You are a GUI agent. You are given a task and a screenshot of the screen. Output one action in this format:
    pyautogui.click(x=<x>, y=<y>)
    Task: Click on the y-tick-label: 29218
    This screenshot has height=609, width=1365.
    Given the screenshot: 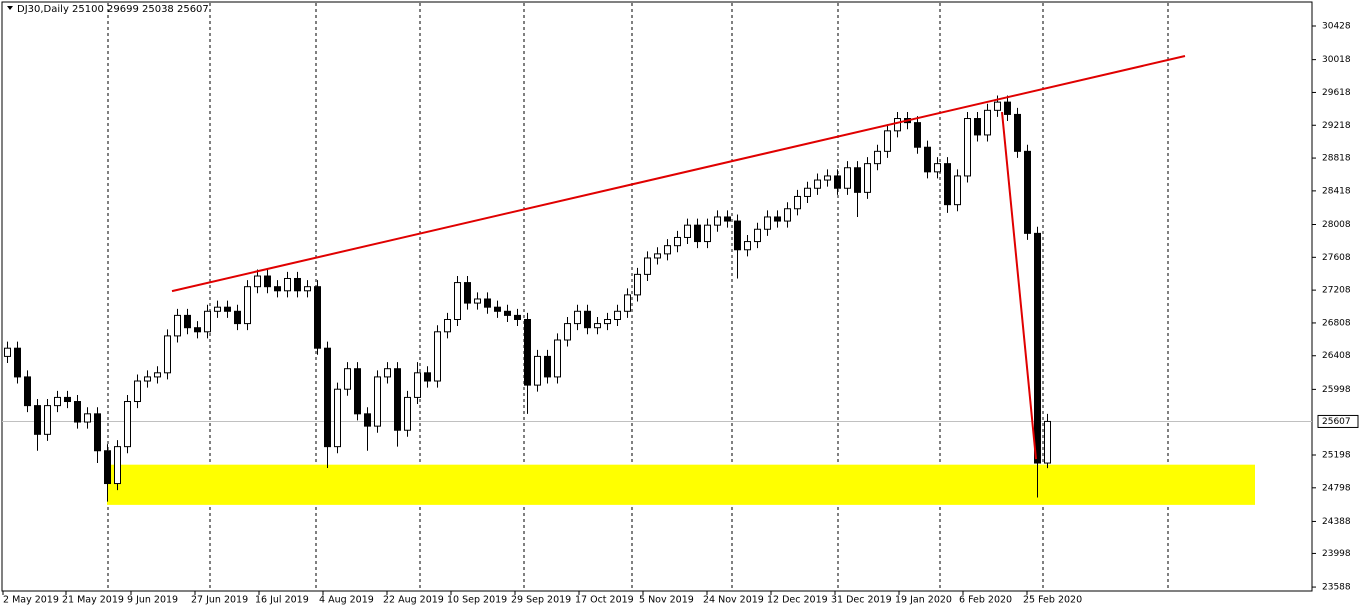 What is the action you would take?
    pyautogui.click(x=1336, y=126)
    